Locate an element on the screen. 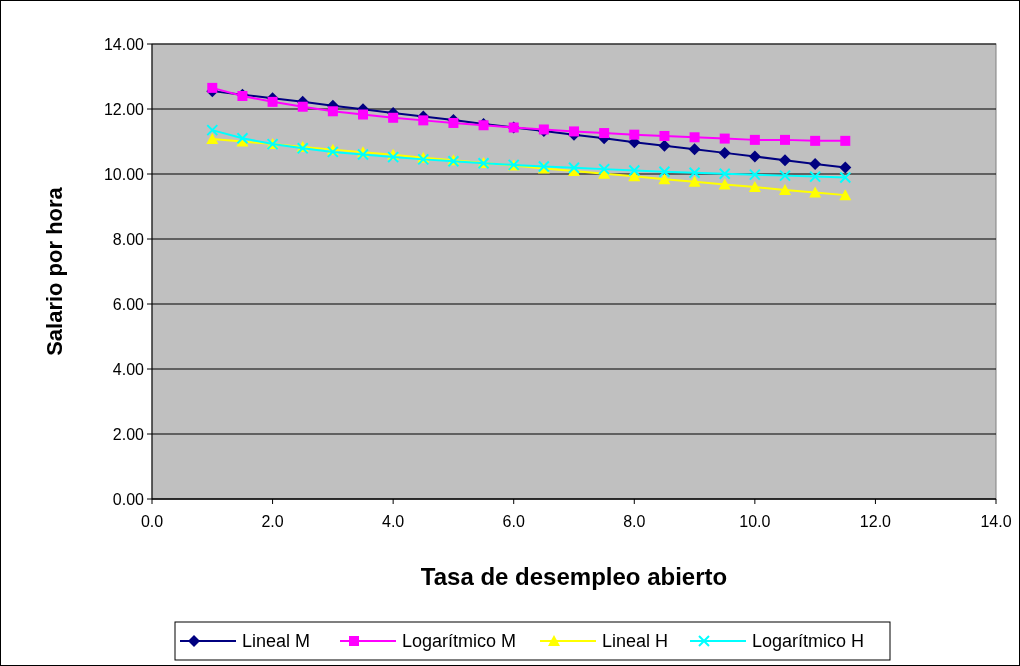 The height and width of the screenshot is (666, 1020). y-tick-label: 4.00 is located at coordinates (128, 369).